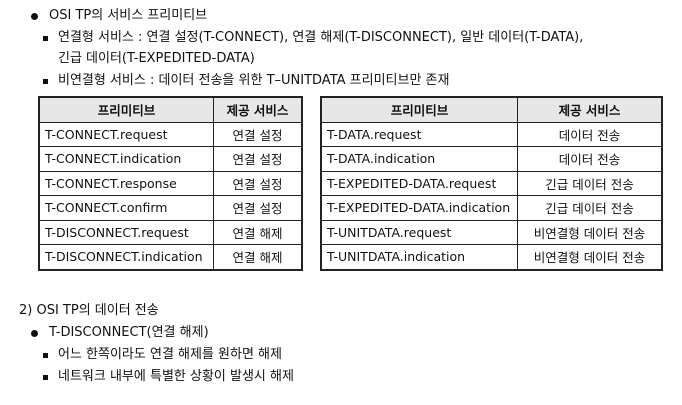  I want to click on sub-heading: T-DISCONNECT(연결 해제), so click(129, 332).